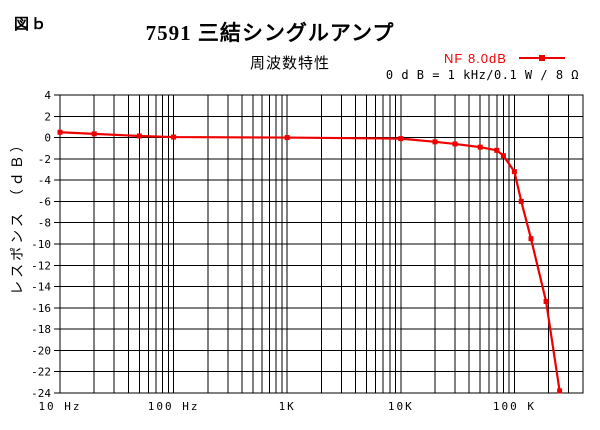  What do you see at coordinates (482, 75) in the screenshot?
I see `reference-note: 0 d B = 1 kHz/0.1 W / 8 Ω` at bounding box center [482, 75].